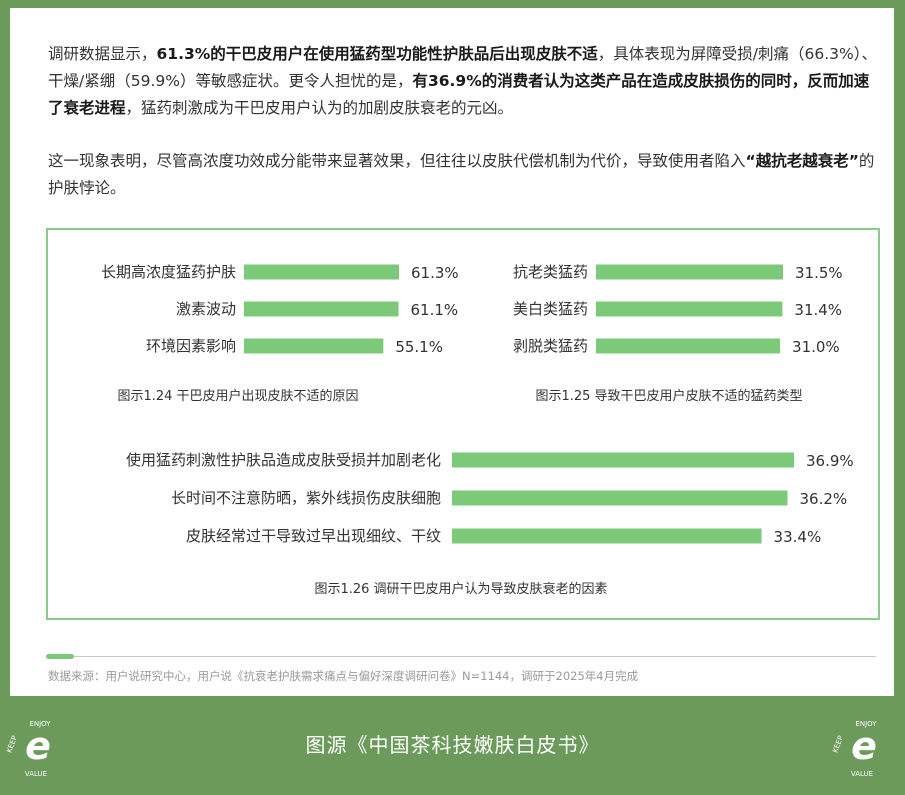  What do you see at coordinates (319, 108) in the screenshot?
I see `body-text: ，猛药刺激成为干巴皮用户认为的加剧皮肤衰老的元凶。` at bounding box center [319, 108].